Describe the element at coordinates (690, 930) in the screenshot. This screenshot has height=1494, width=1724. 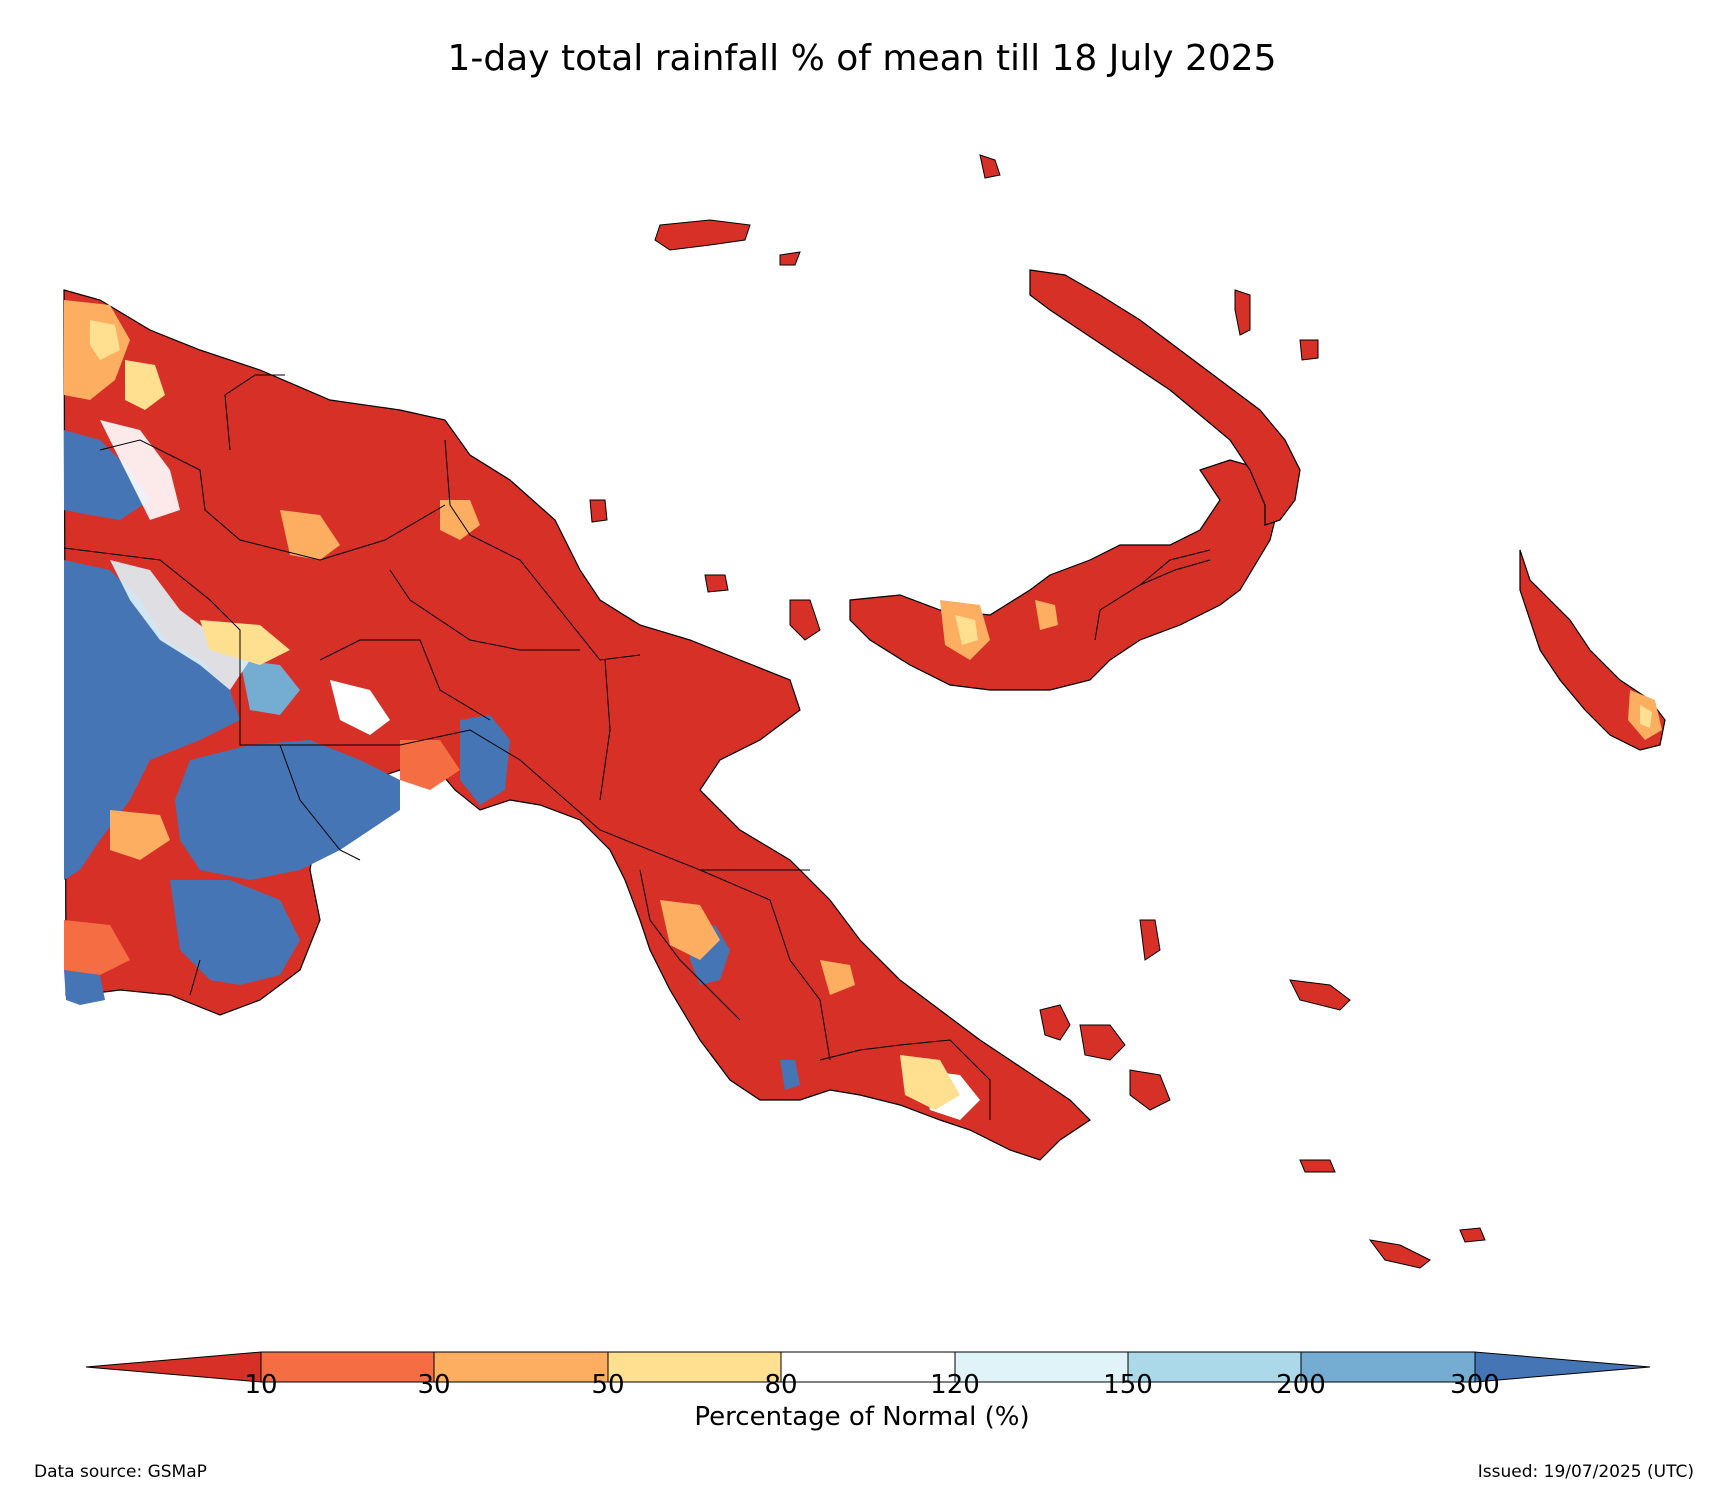
I see `moderate-patch-ec` at that location.